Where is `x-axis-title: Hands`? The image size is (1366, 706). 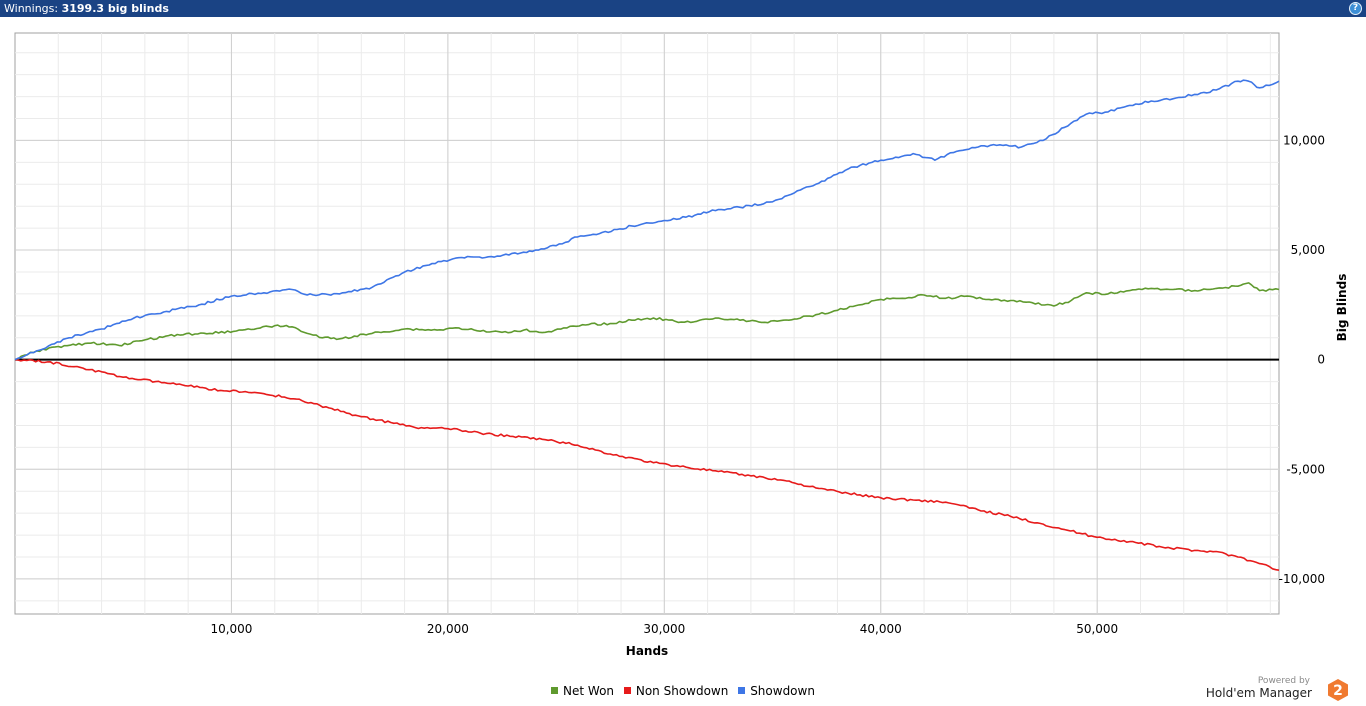
x-axis-title: Hands is located at coordinates (647, 651).